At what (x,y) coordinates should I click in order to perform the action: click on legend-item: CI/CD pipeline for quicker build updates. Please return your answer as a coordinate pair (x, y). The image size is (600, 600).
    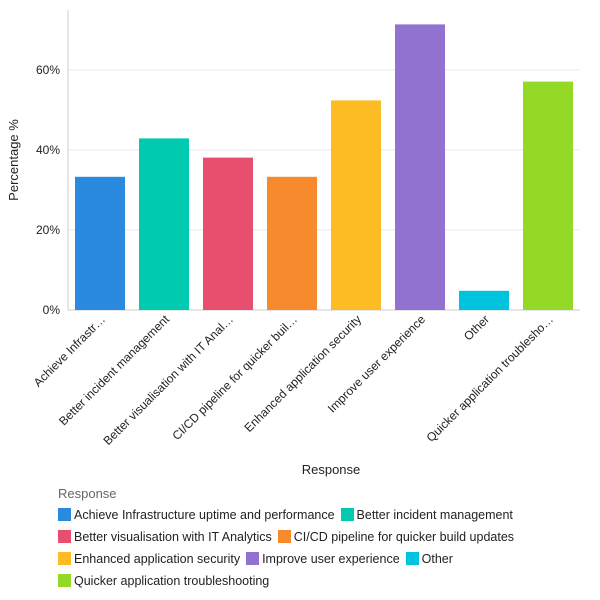
    Looking at the image, I should click on (396, 536).